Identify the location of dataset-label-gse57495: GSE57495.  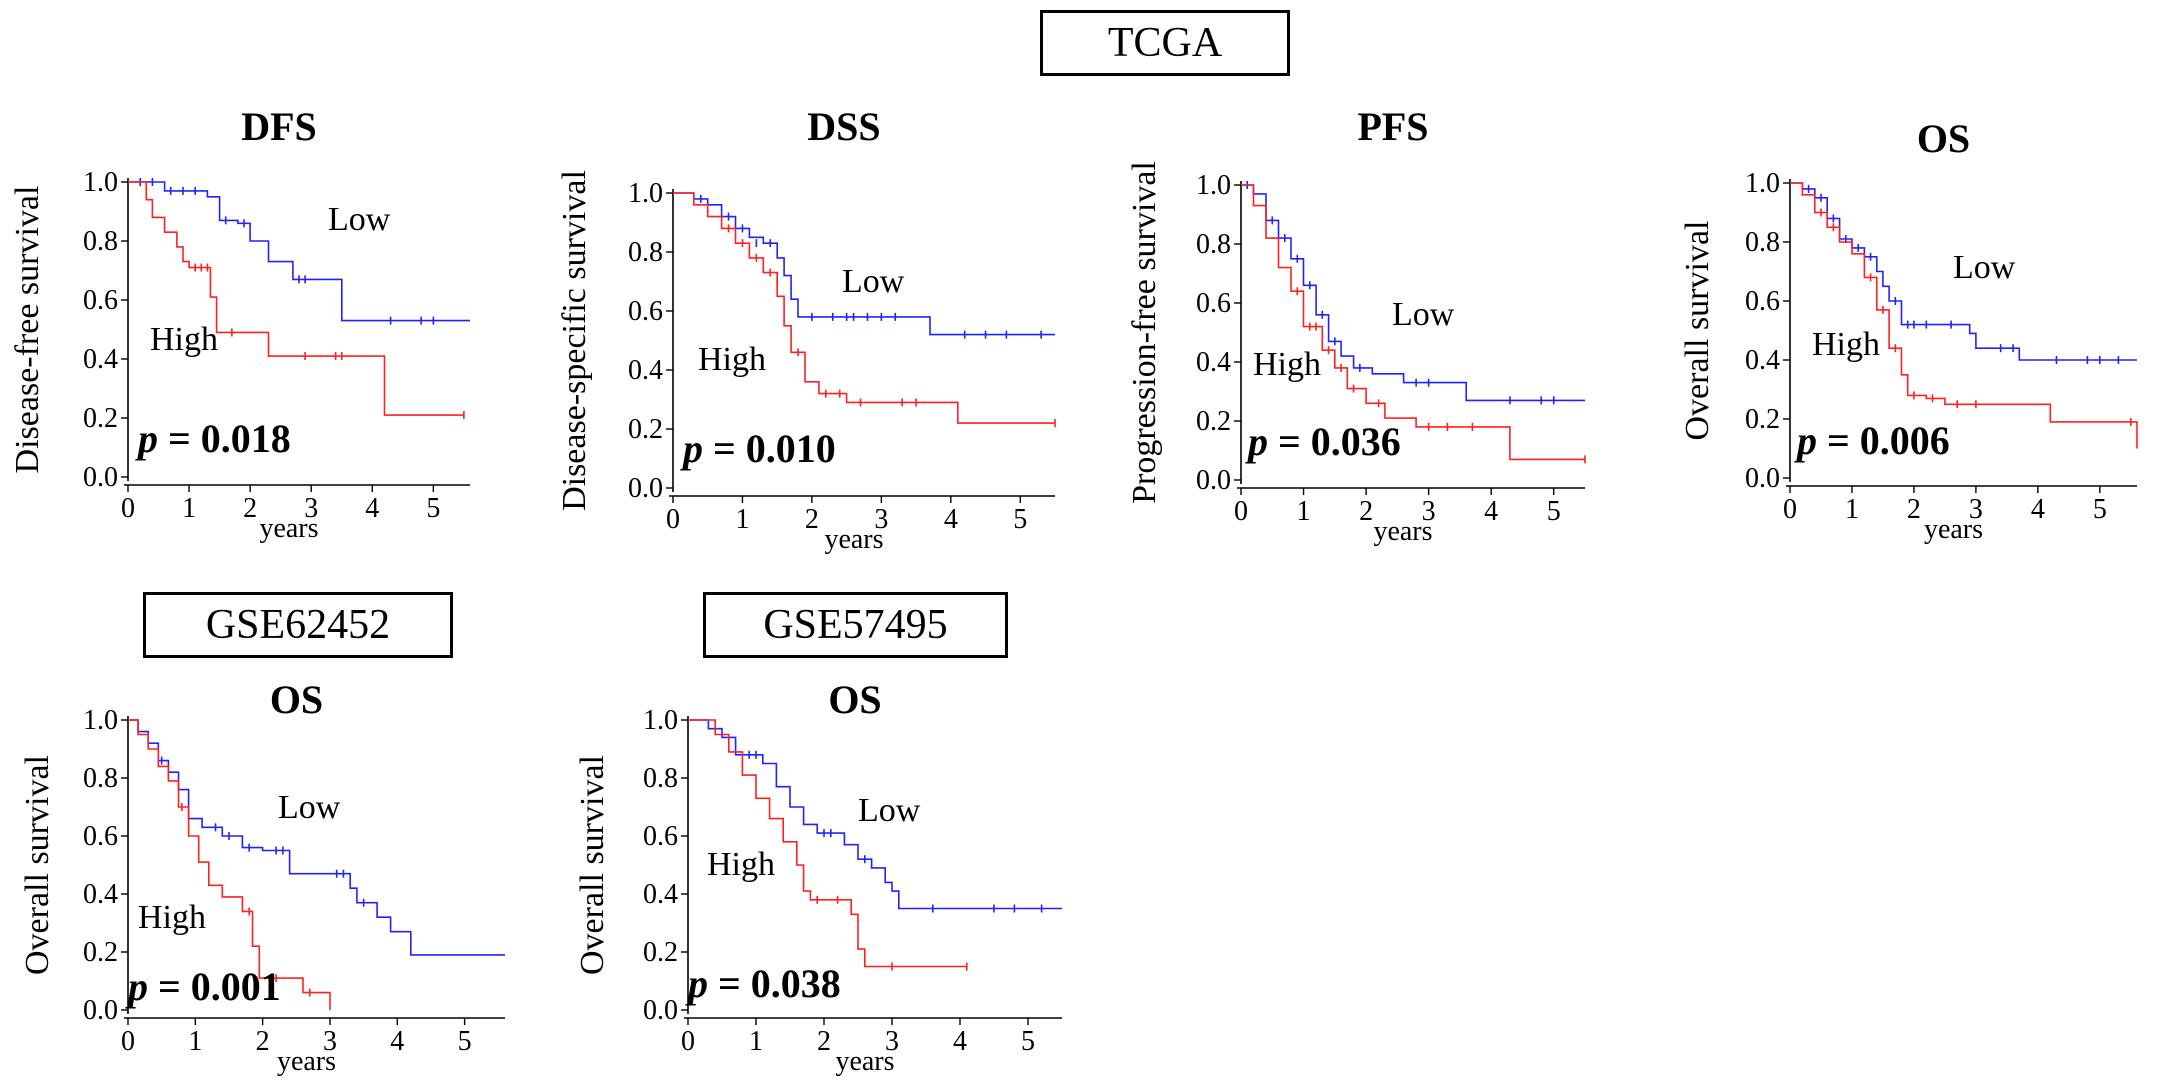
(855, 625).